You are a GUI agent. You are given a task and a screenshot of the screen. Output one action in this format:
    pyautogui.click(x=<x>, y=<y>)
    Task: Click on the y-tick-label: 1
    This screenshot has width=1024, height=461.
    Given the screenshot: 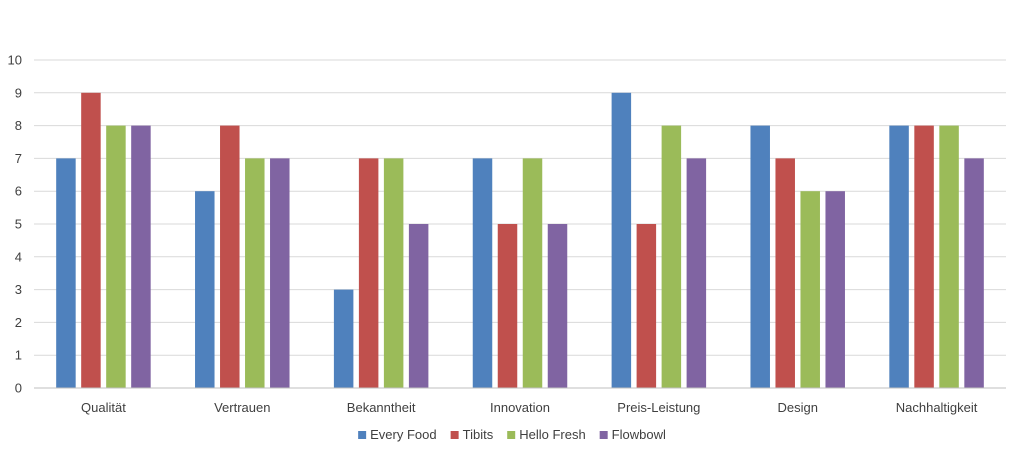 What is the action you would take?
    pyautogui.click(x=18, y=355)
    